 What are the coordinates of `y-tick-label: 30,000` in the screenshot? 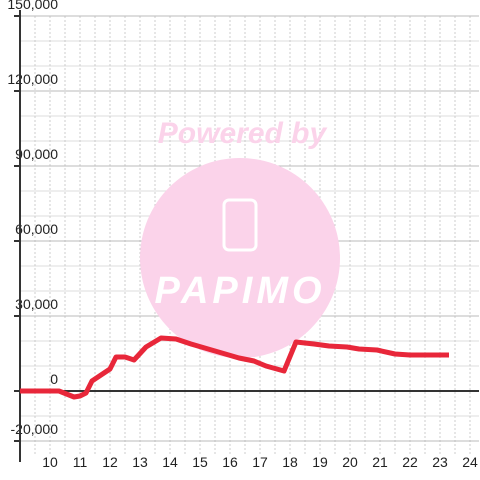 It's located at (36, 304).